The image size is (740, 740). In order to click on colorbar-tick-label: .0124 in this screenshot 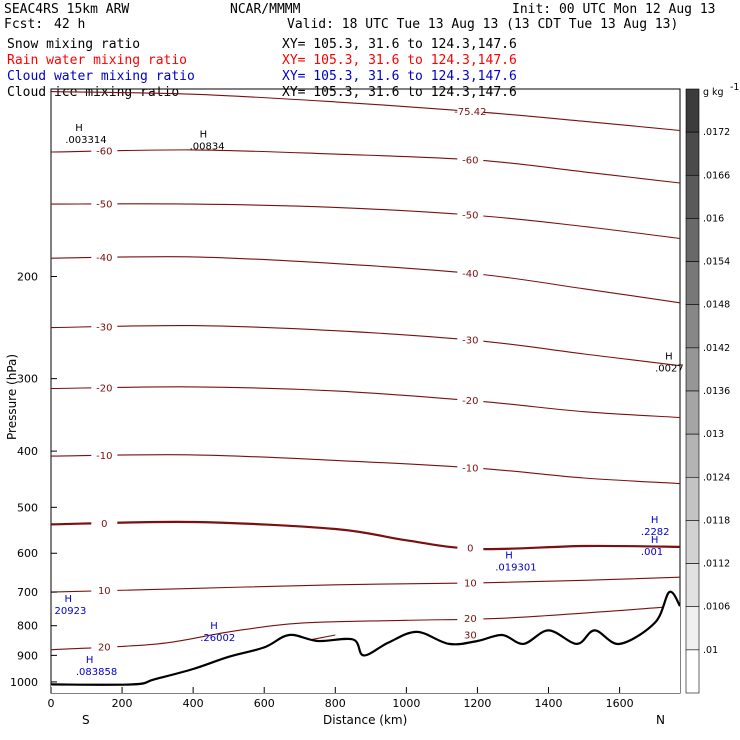, I will do `click(716, 477)`.